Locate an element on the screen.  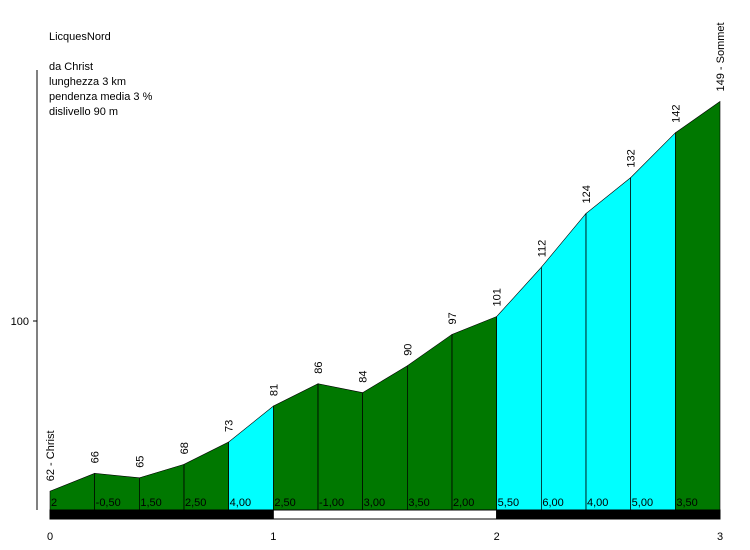
y-tick-label: 100 is located at coordinates (20, 322).